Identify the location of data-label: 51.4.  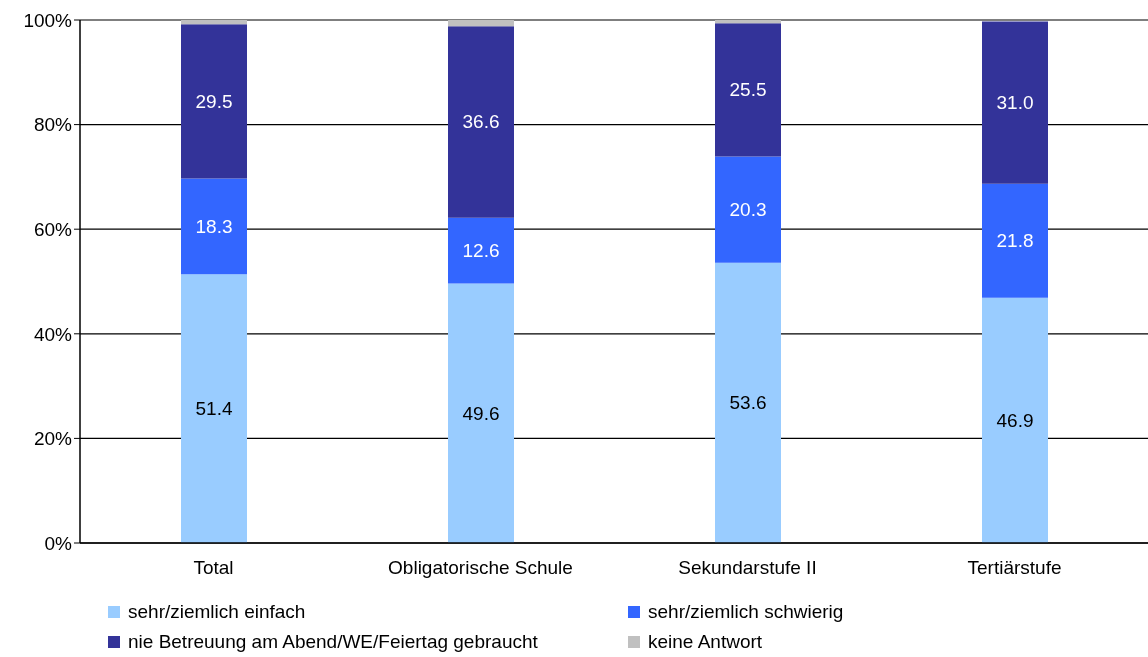
(214, 409).